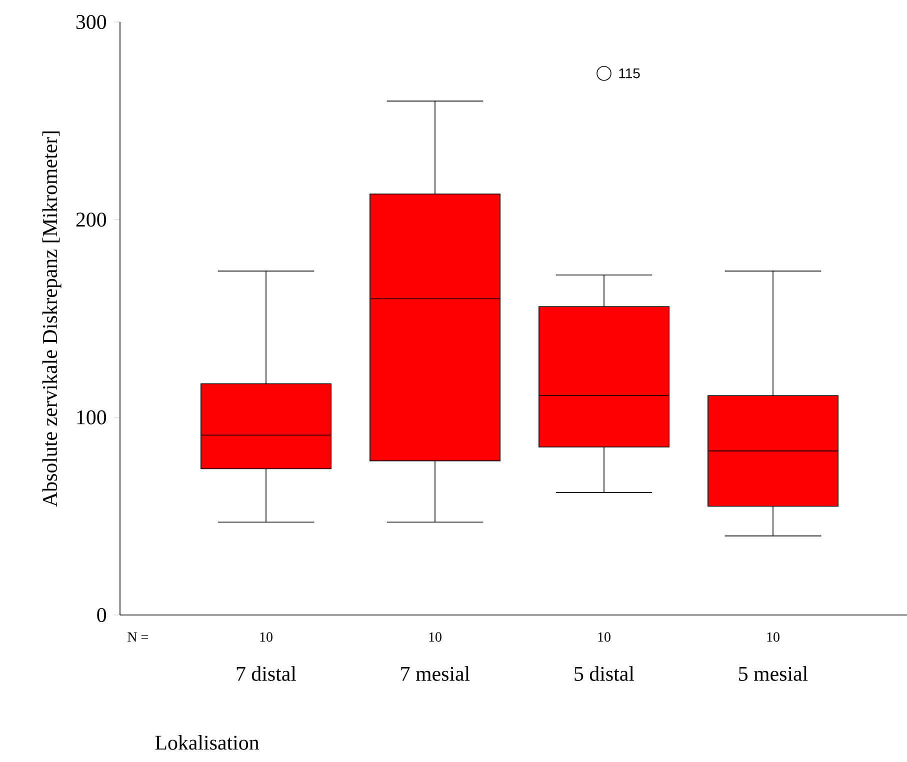 This screenshot has height=762, width=907. What do you see at coordinates (773, 673) in the screenshot?
I see `x-tick-label: 5 mesial` at bounding box center [773, 673].